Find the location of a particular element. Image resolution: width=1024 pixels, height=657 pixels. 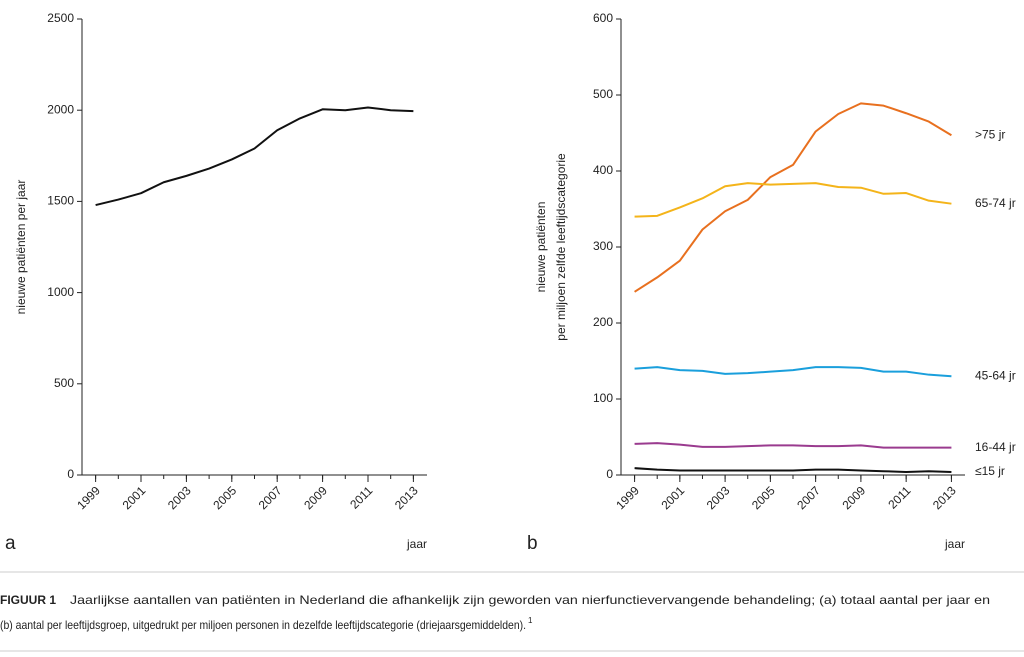

y-tick-label: 2000 is located at coordinates (60, 109).